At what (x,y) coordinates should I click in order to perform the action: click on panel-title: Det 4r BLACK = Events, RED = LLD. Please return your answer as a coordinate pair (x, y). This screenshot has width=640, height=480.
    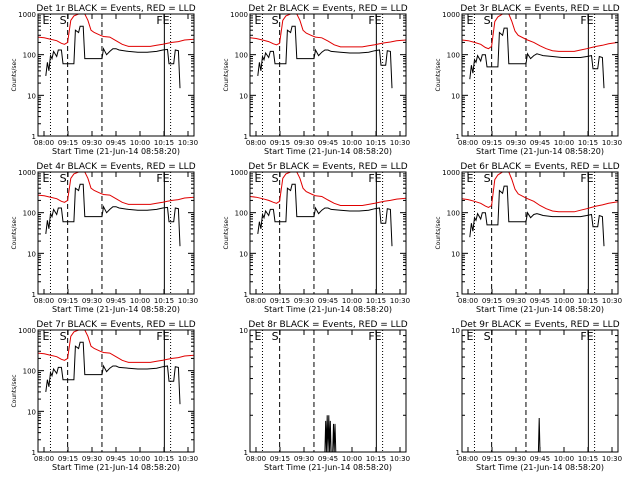
    Looking at the image, I should click on (115, 167).